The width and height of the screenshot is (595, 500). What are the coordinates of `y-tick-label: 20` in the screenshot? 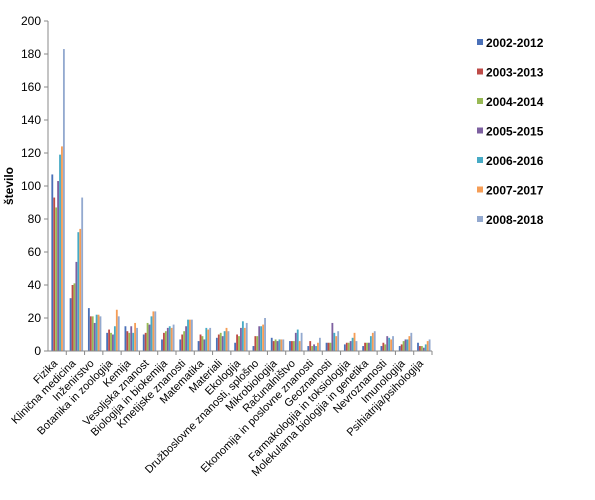 It's located at (35, 318).